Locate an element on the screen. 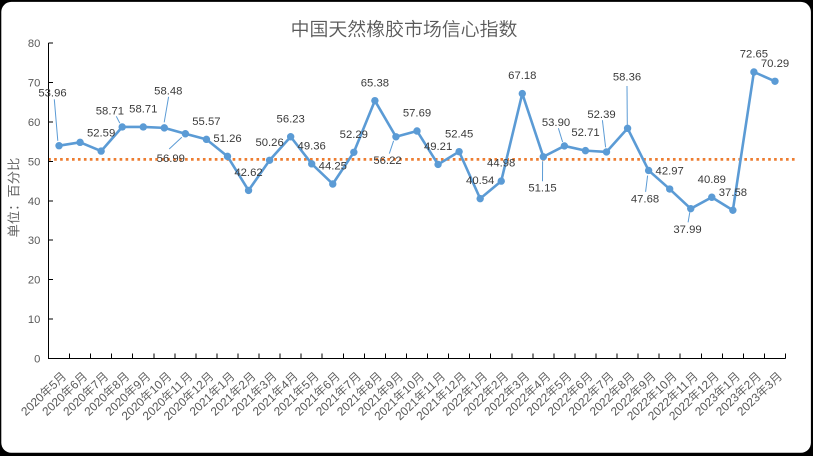 The height and width of the screenshot is (456, 813). svg-text: 53.90 is located at coordinates (556, 123).